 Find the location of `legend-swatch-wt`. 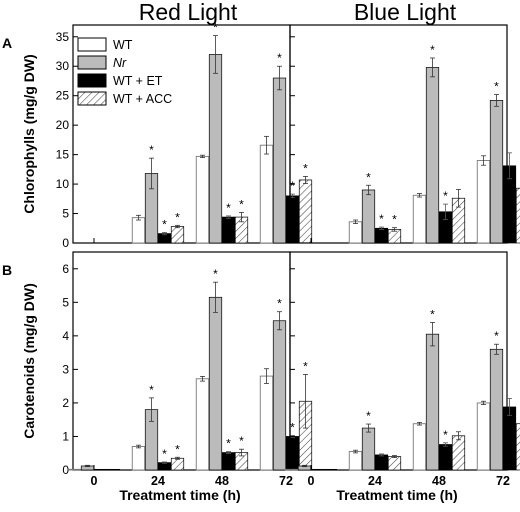

legend-swatch-wt is located at coordinates (92, 44).